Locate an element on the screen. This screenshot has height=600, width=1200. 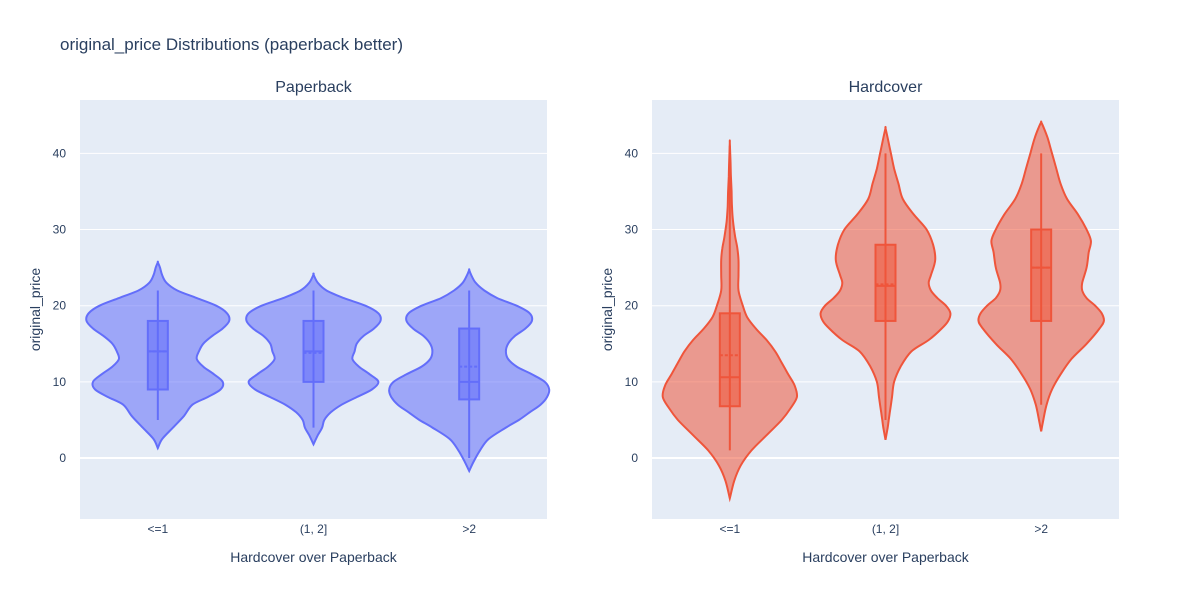
subplot-title: Paperback is located at coordinates (313, 87).